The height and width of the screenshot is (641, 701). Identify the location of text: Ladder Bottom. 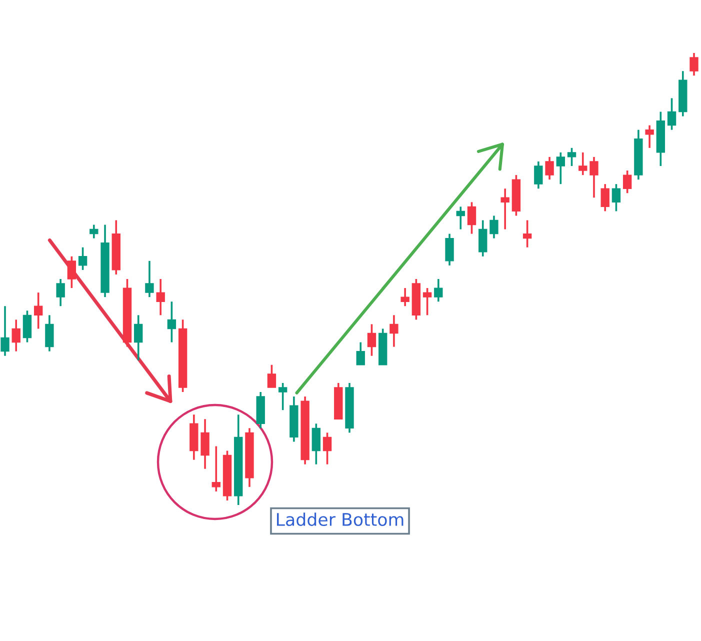
(340, 519).